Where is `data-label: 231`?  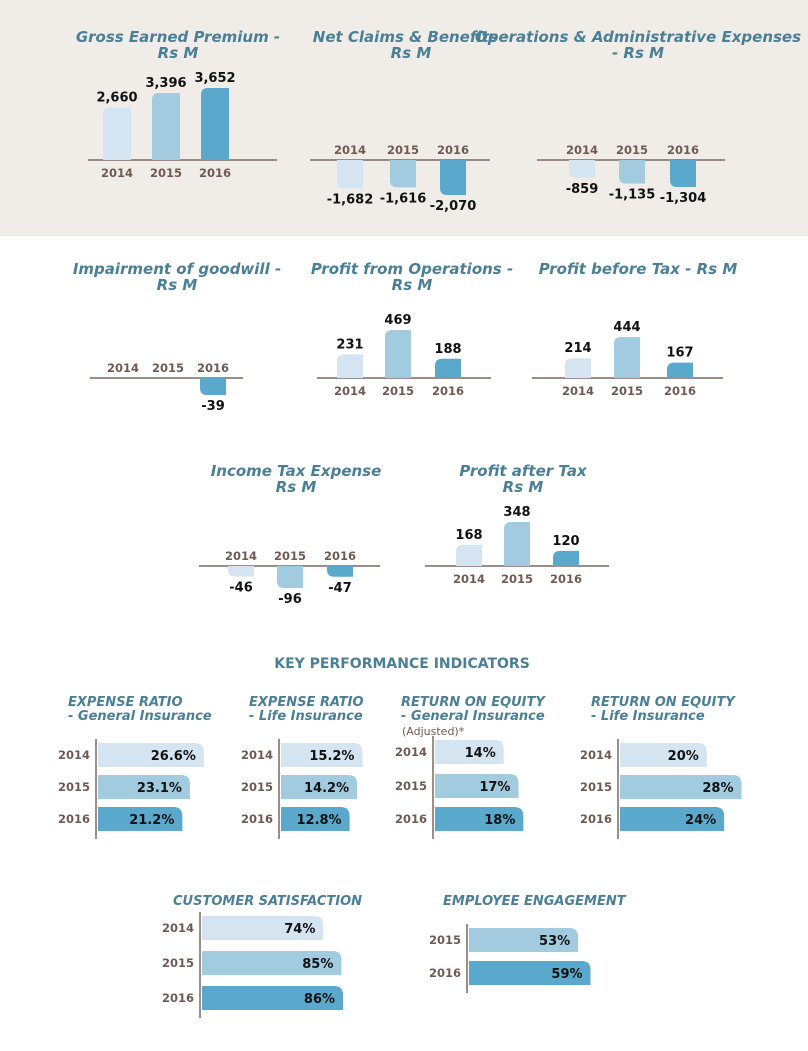 data-label: 231 is located at coordinates (349, 344).